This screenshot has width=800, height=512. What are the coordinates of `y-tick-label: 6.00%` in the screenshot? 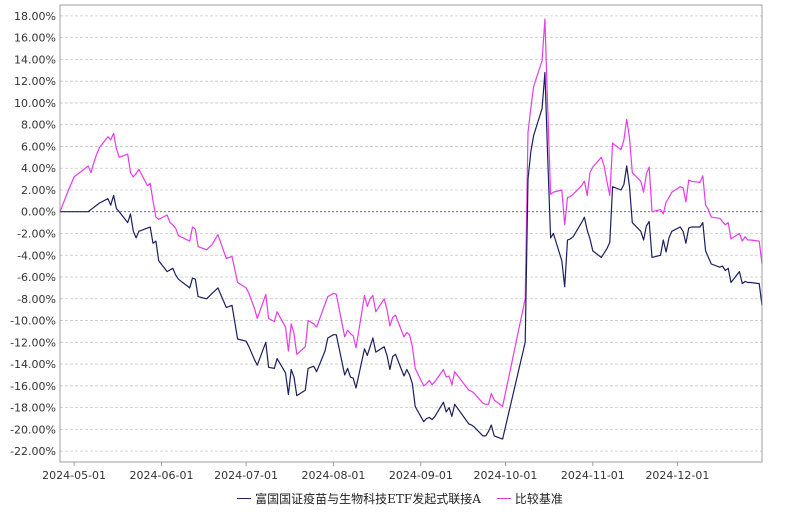 It's located at (38, 146).